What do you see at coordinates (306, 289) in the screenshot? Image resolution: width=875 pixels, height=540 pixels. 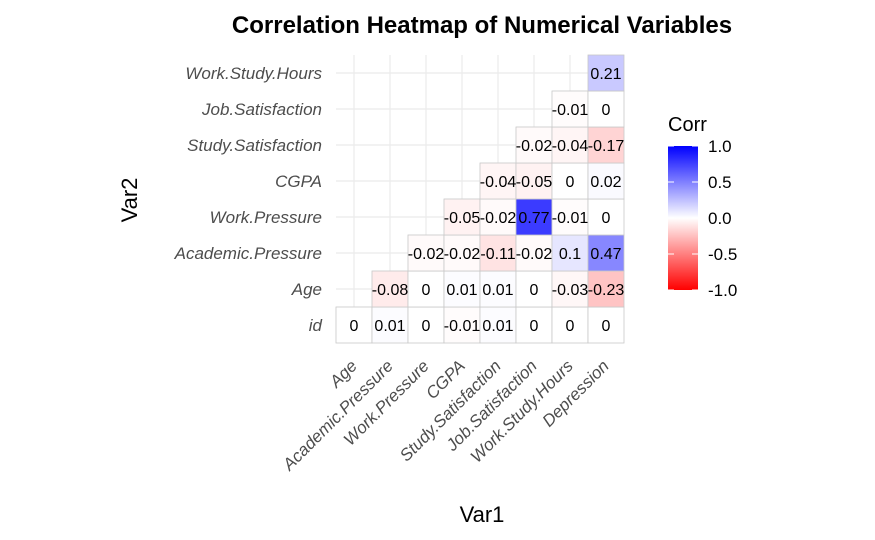 I see `y-tick-label: Age` at bounding box center [306, 289].